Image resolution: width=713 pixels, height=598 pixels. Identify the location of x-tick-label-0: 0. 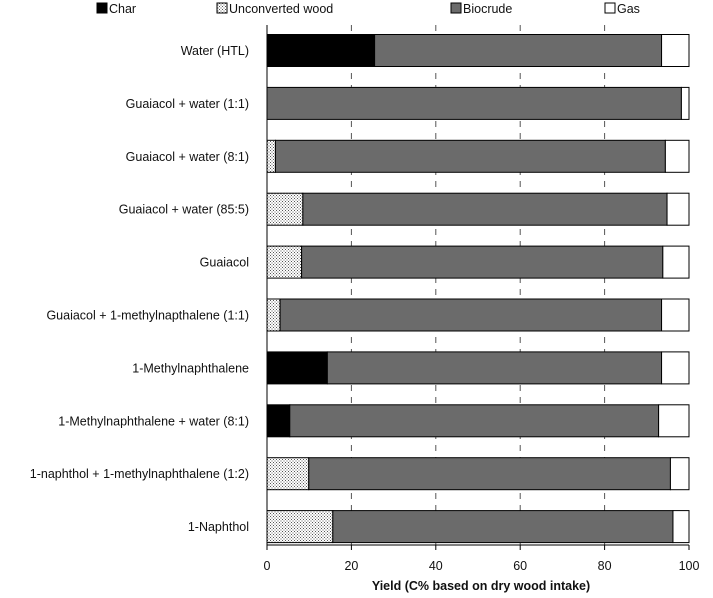
(267, 566).